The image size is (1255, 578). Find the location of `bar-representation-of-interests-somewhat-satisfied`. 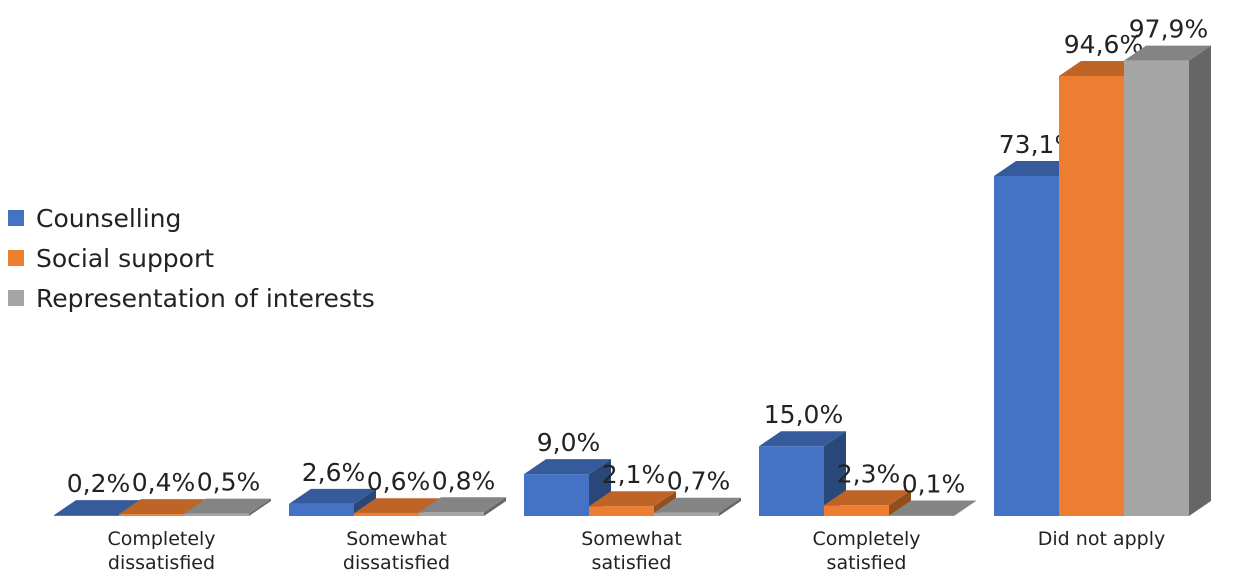

bar-representation-of-interests-somewhat-satisfied is located at coordinates (686, 514).